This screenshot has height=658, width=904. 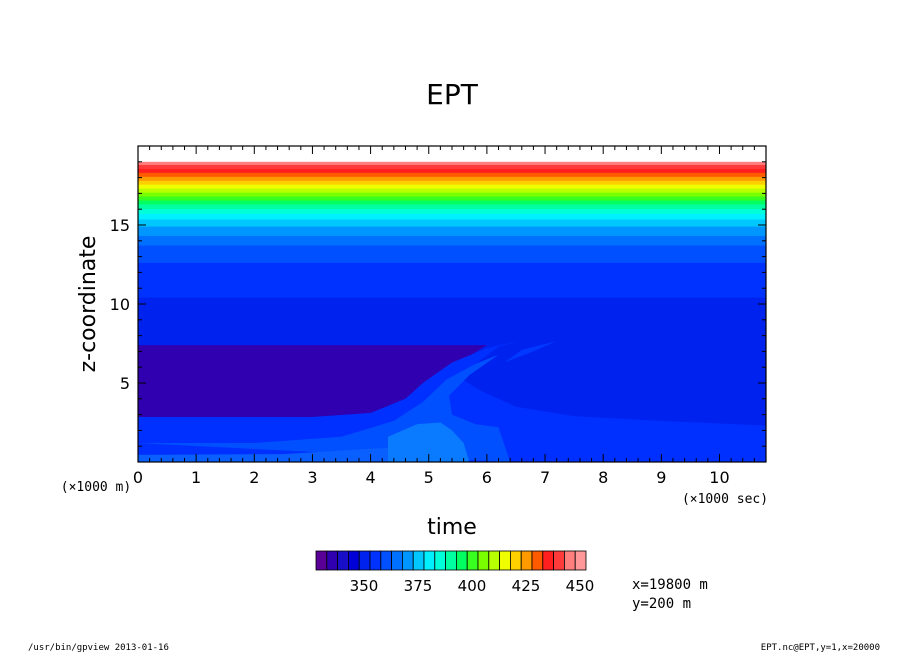 I want to click on surface-core, so click(x=429, y=442).